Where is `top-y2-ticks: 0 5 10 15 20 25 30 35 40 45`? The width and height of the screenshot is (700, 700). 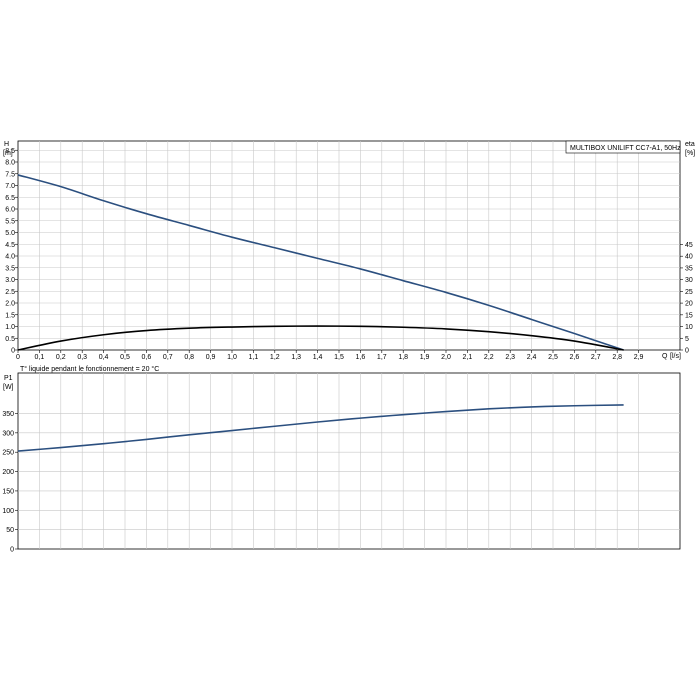 top-y2-ticks: 0 5 10 15 20 25 30 35 40 45 is located at coordinates (686, 298).